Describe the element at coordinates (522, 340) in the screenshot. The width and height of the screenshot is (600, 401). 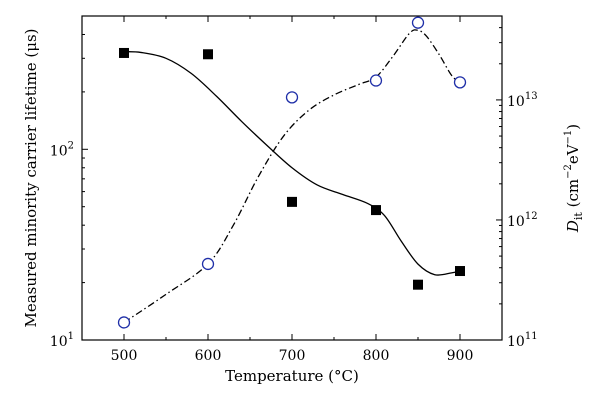
I see `right-y-tick-label: 1011` at that location.